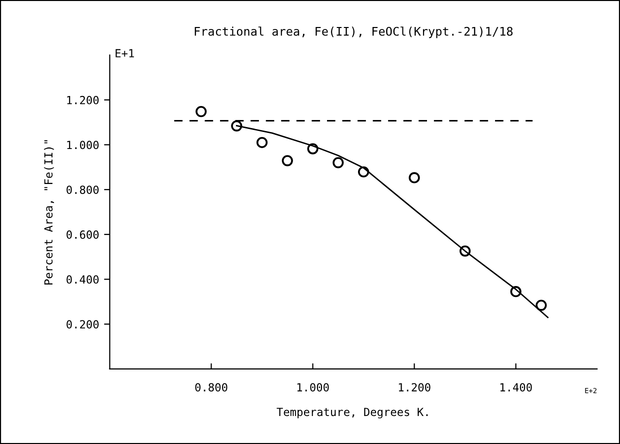 The height and width of the screenshot is (444, 620). What do you see at coordinates (352, 413) in the screenshot?
I see `x-axis-title: Temperature, Degrees K.` at bounding box center [352, 413].